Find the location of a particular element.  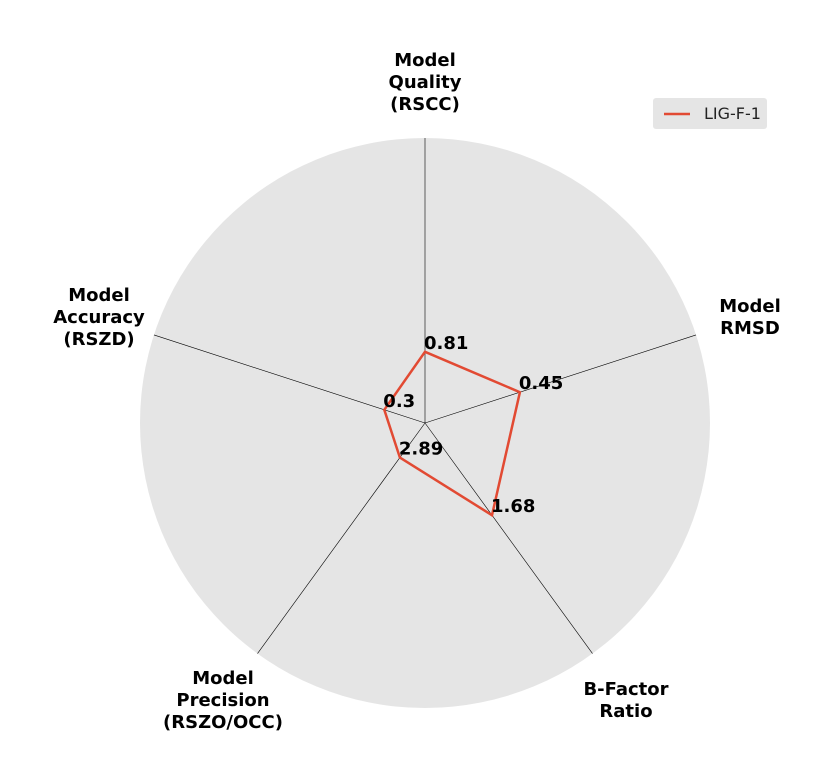

series-layer is located at coordinates (452, 434).